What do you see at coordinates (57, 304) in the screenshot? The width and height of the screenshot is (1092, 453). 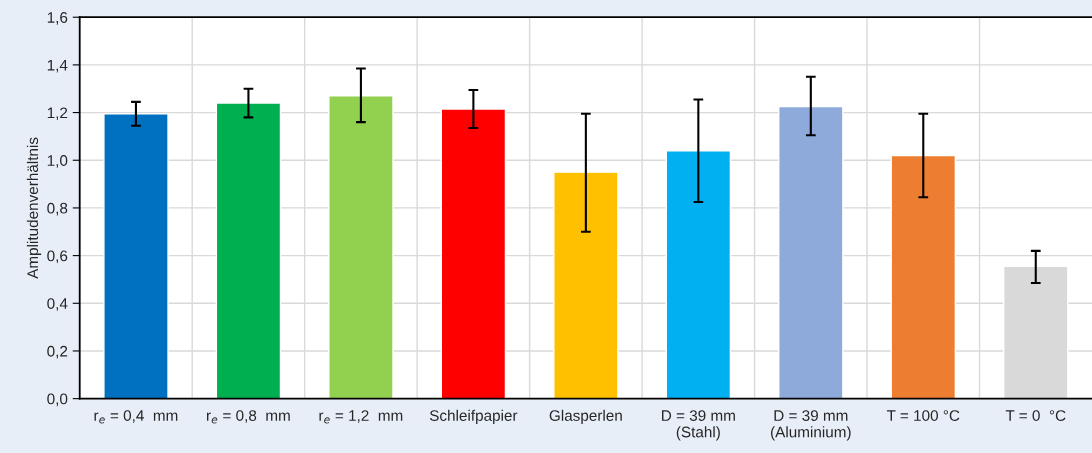 I see `y-tick-label: 0,4` at bounding box center [57, 304].